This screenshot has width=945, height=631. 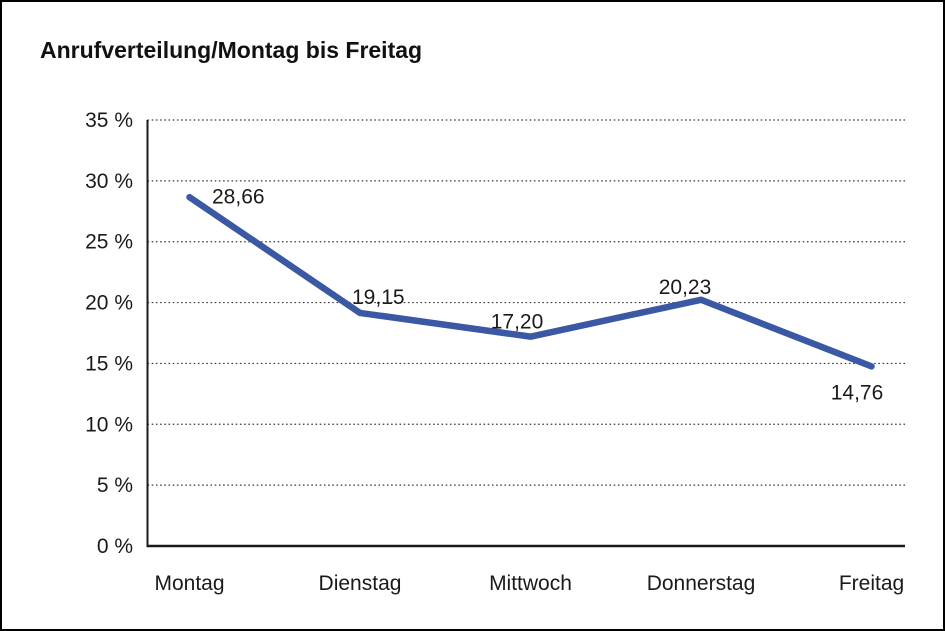 I want to click on x-category-label: Donnerstag, so click(x=701, y=583).